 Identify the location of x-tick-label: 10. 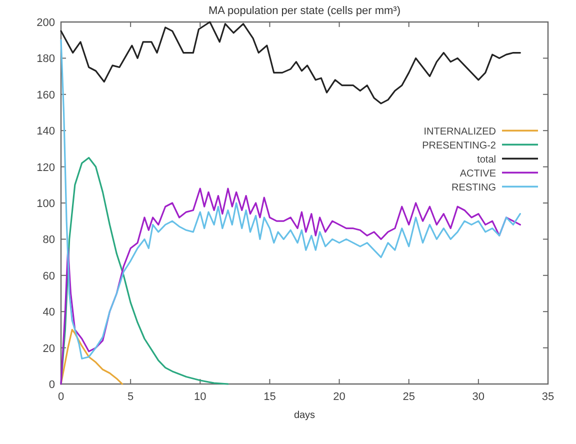
(200, 397).